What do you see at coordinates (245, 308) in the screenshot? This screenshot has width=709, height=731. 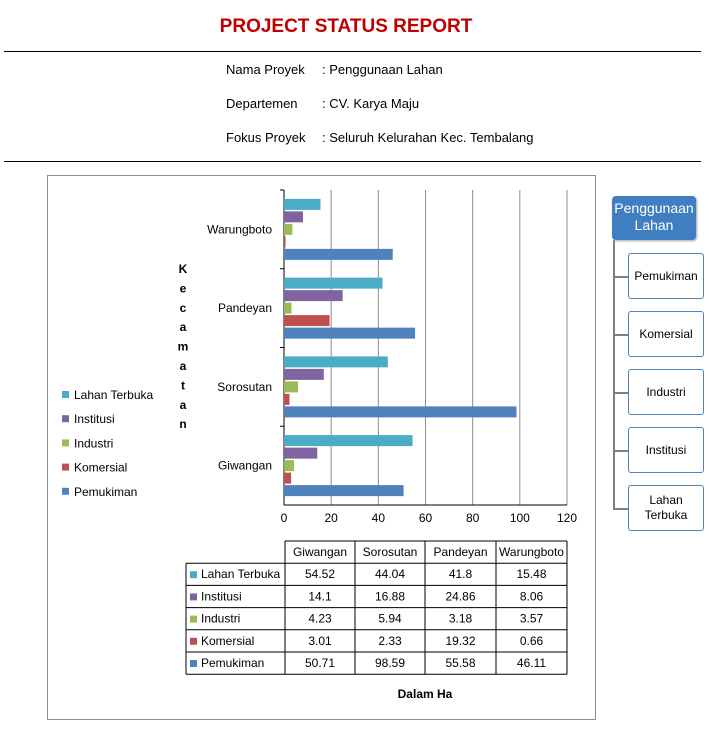 I see `category-label: Pandeyan` at bounding box center [245, 308].